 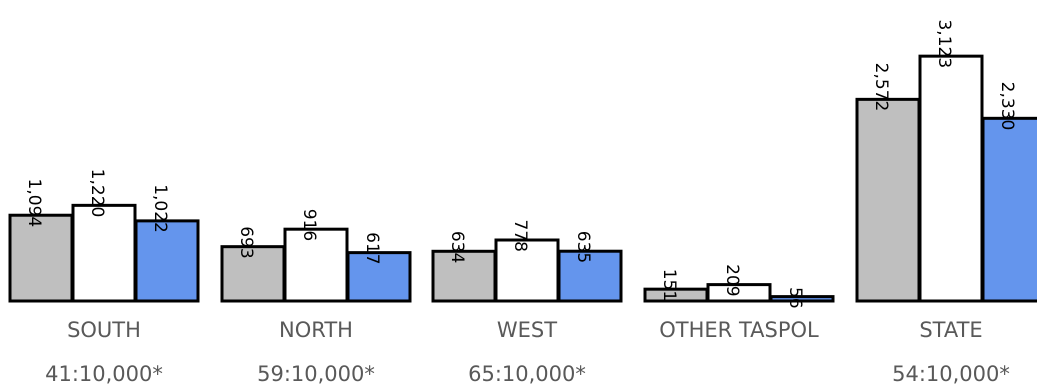 I want to click on data-label: 3,123, so click(x=944, y=43).